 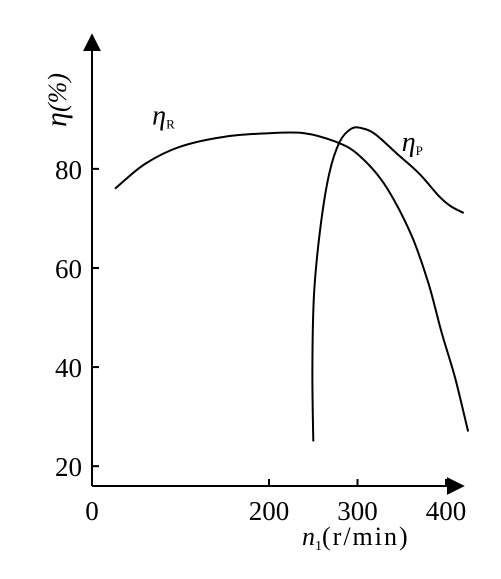 I want to click on x-axis-label: n1(r/min), so click(x=356, y=538).